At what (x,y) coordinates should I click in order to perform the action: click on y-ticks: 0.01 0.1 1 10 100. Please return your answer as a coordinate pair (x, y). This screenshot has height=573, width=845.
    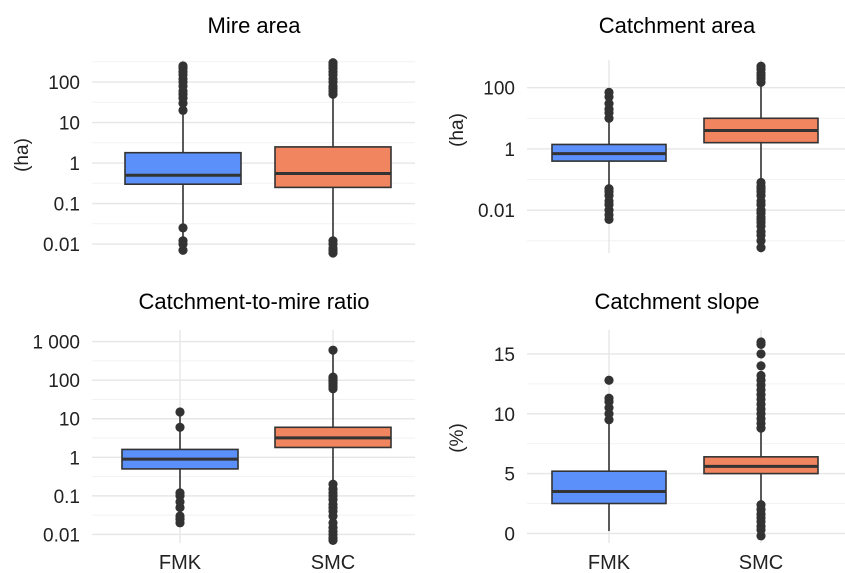
    Looking at the image, I should click on (61, 164).